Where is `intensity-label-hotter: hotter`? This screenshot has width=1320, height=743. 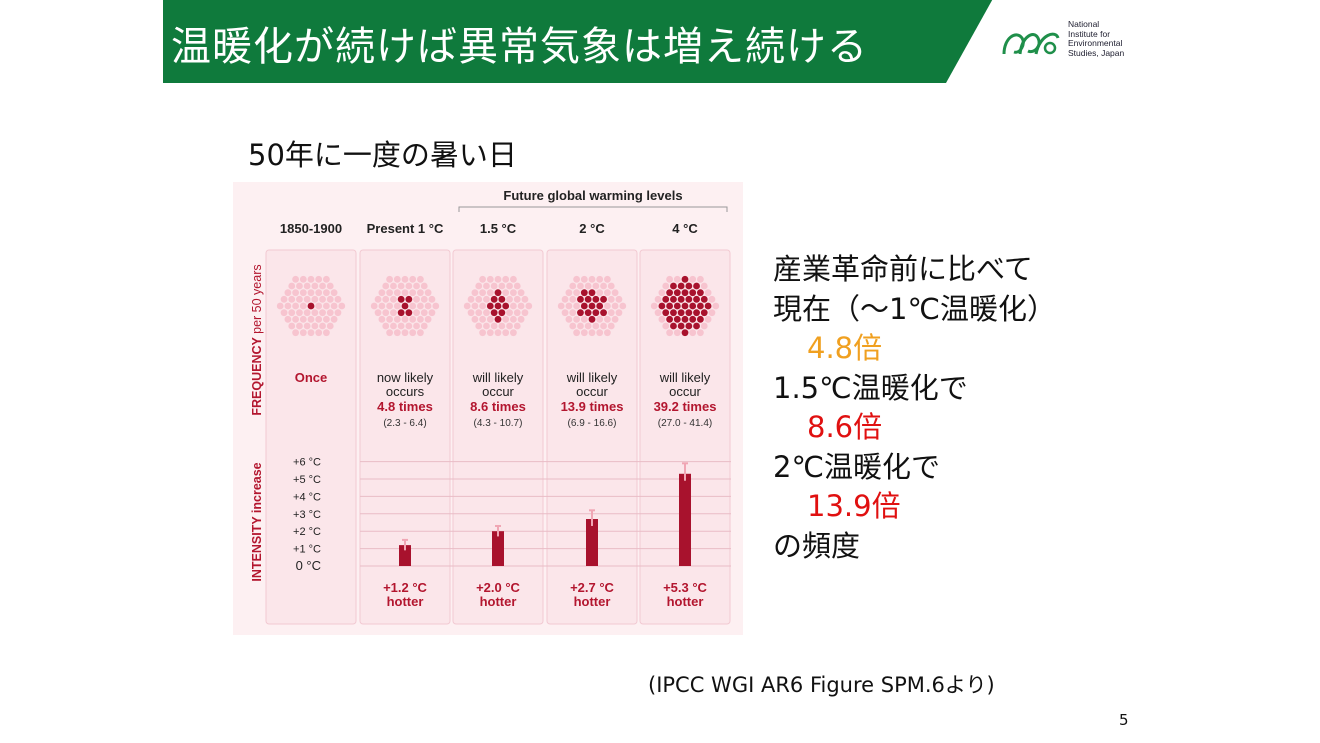 intensity-label-hotter: hotter is located at coordinates (498, 601).